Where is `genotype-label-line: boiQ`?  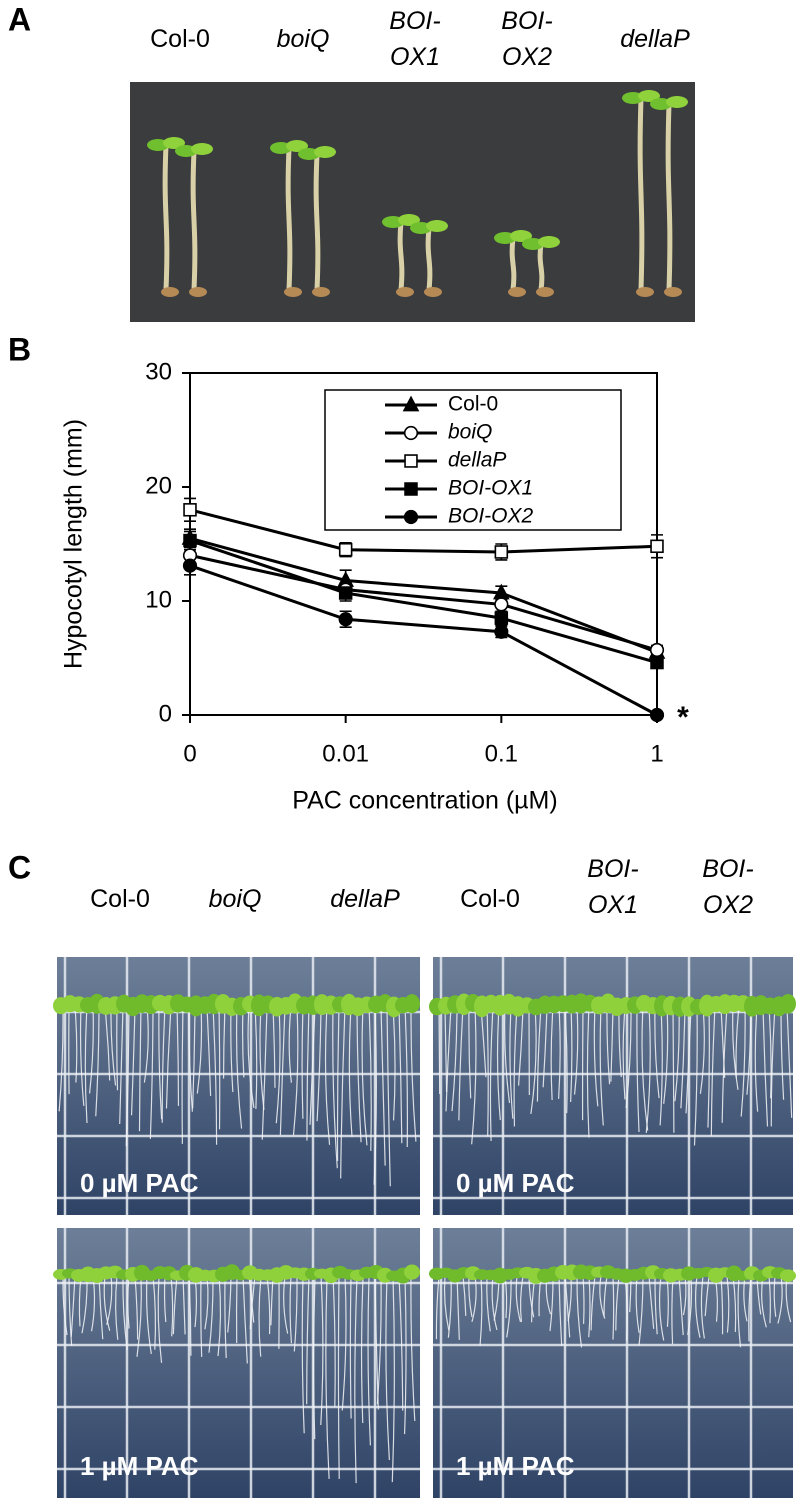
genotype-label-line: boiQ is located at coordinates (303, 39).